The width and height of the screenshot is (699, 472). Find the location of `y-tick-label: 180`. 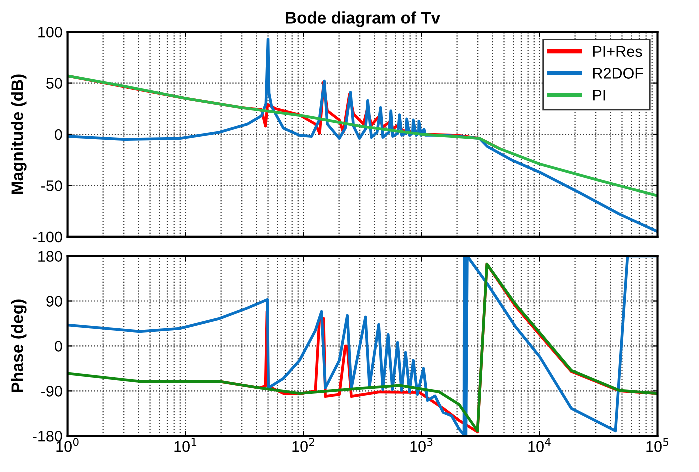

y-tick-label: 180 is located at coordinates (50, 256).